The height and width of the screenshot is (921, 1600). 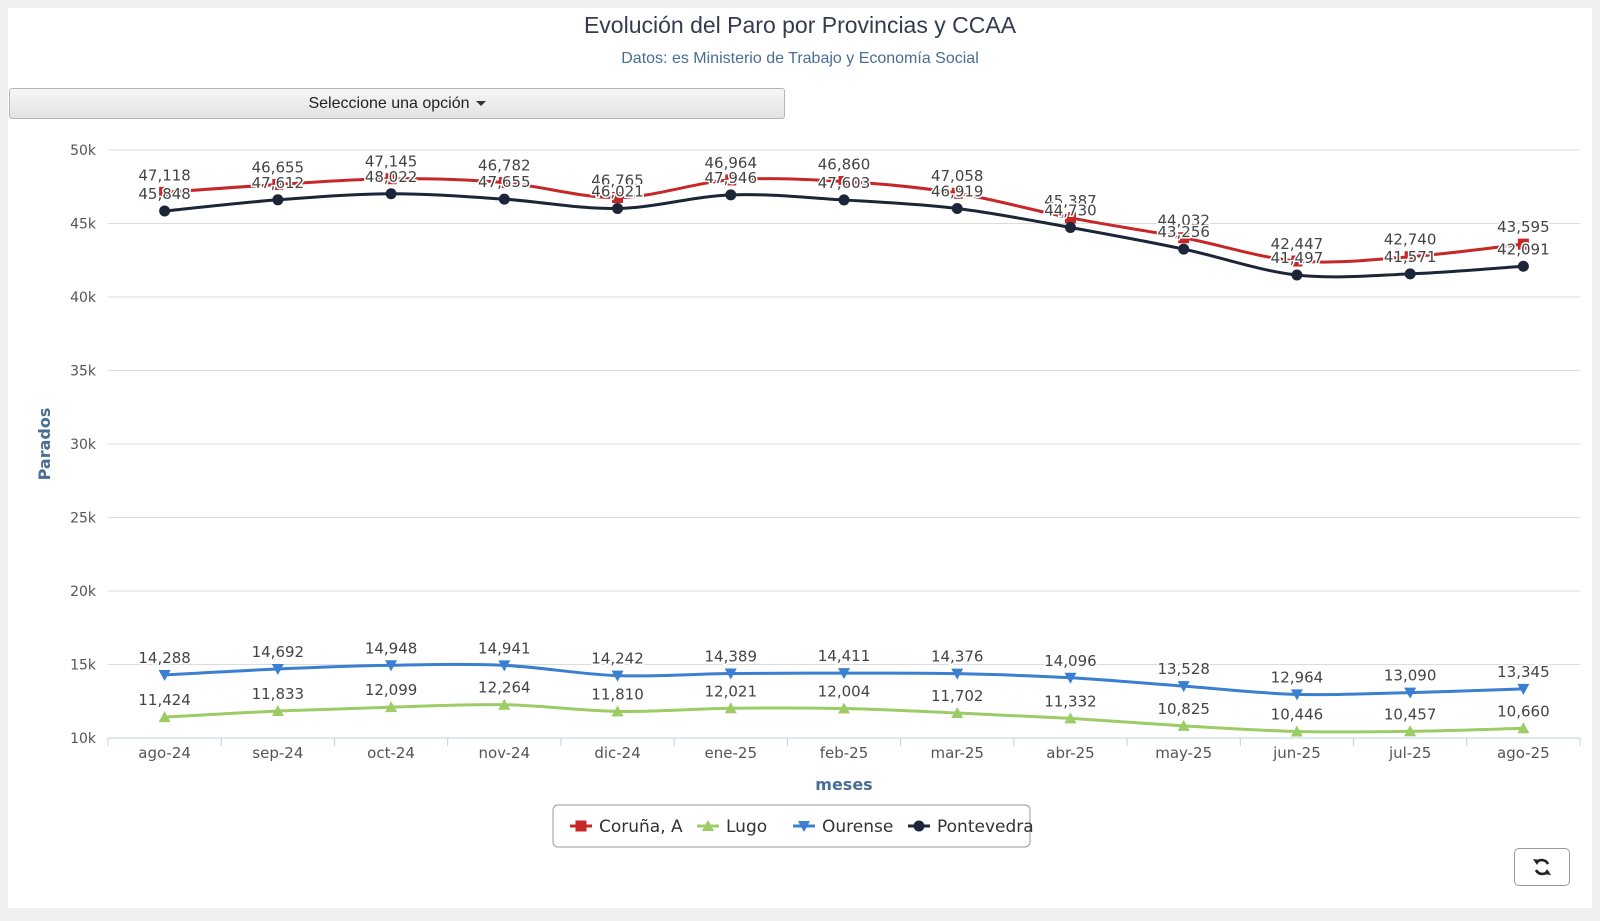 I want to click on legend-item-coru-a-a: Coruña, A, so click(x=626, y=827).